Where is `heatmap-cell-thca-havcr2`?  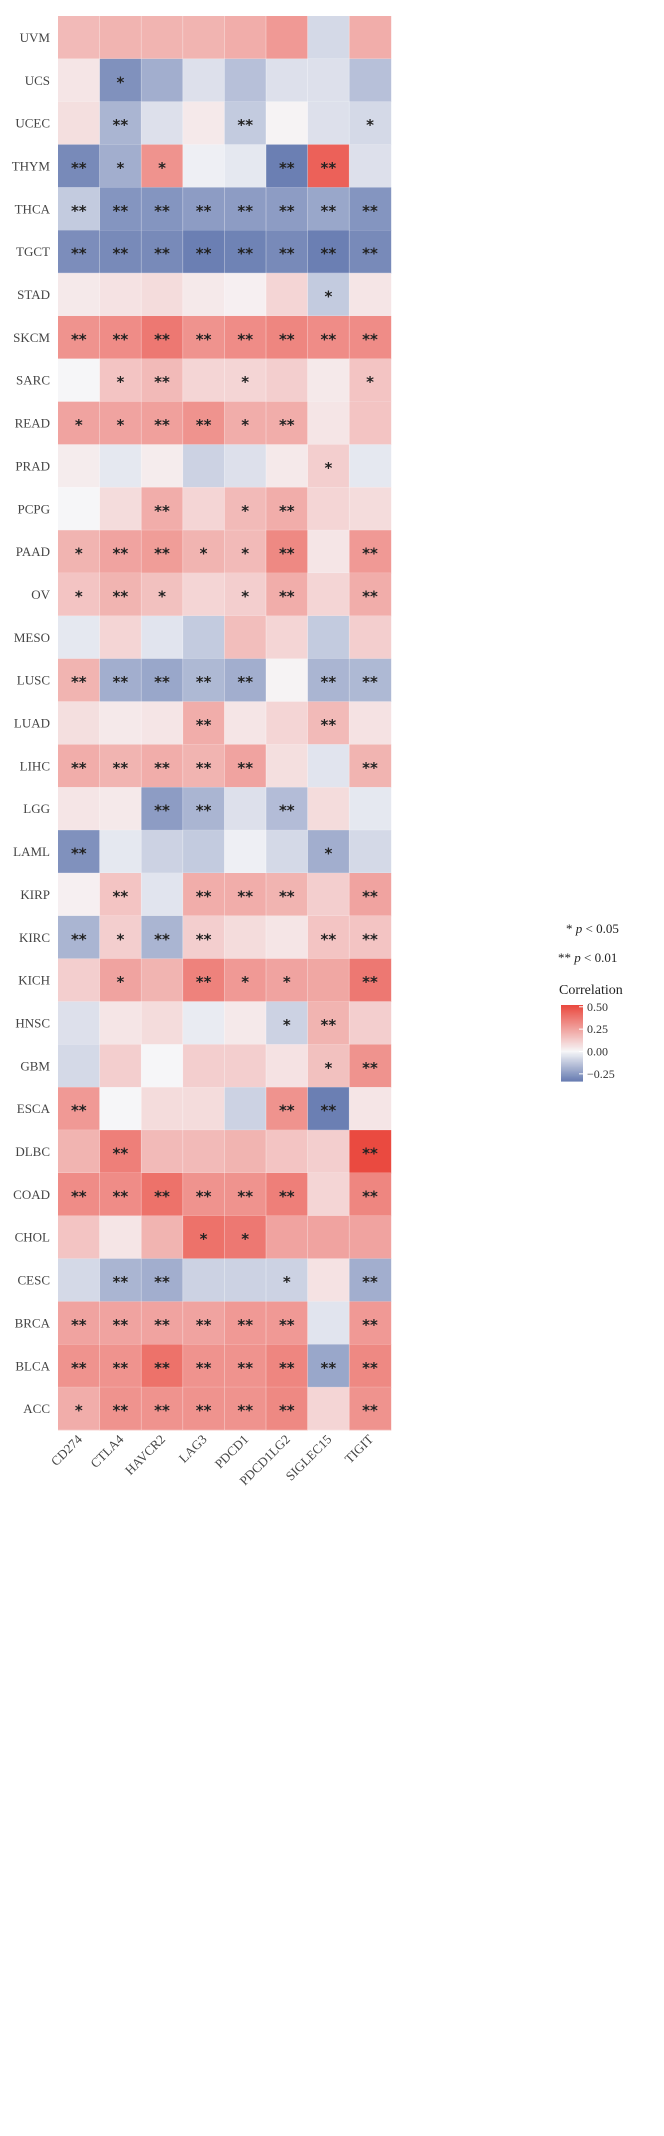 heatmap-cell-thca-havcr2 is located at coordinates (162, 209).